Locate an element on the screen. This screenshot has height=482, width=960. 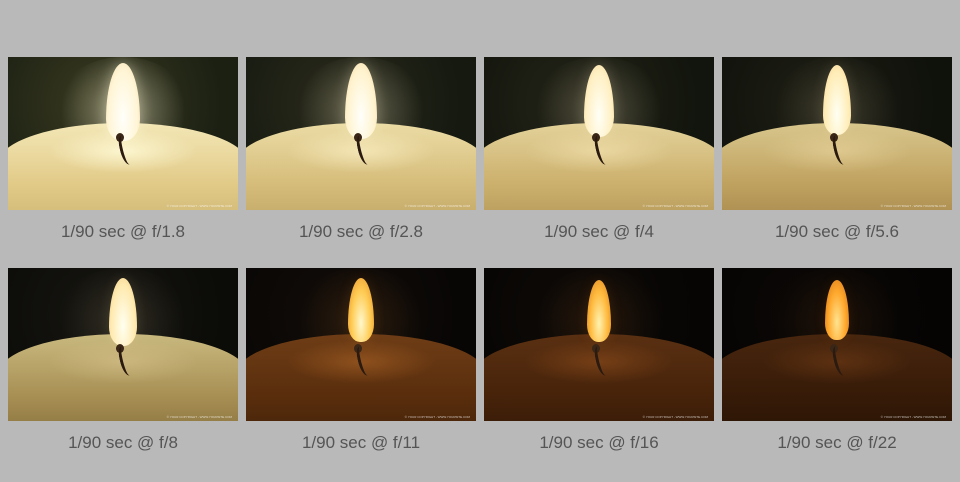
exposure-caption: 1/90 sec @ f/11 is located at coordinates (361, 442).